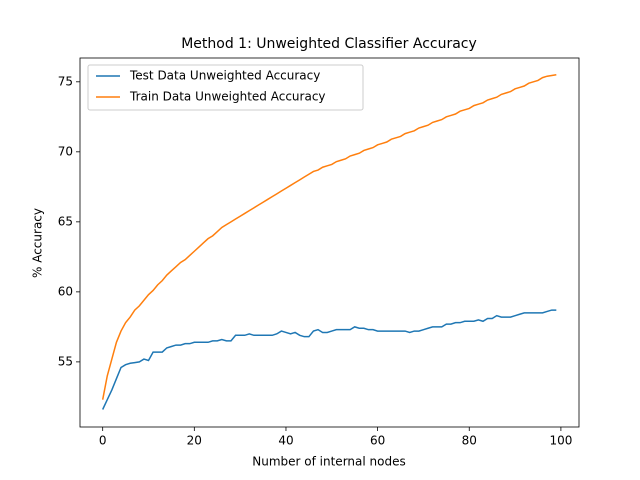 The width and height of the screenshot is (640, 480). Describe the element at coordinates (227, 97) in the screenshot. I see `legend-label: Train Data Unweighted Accuracy` at that location.